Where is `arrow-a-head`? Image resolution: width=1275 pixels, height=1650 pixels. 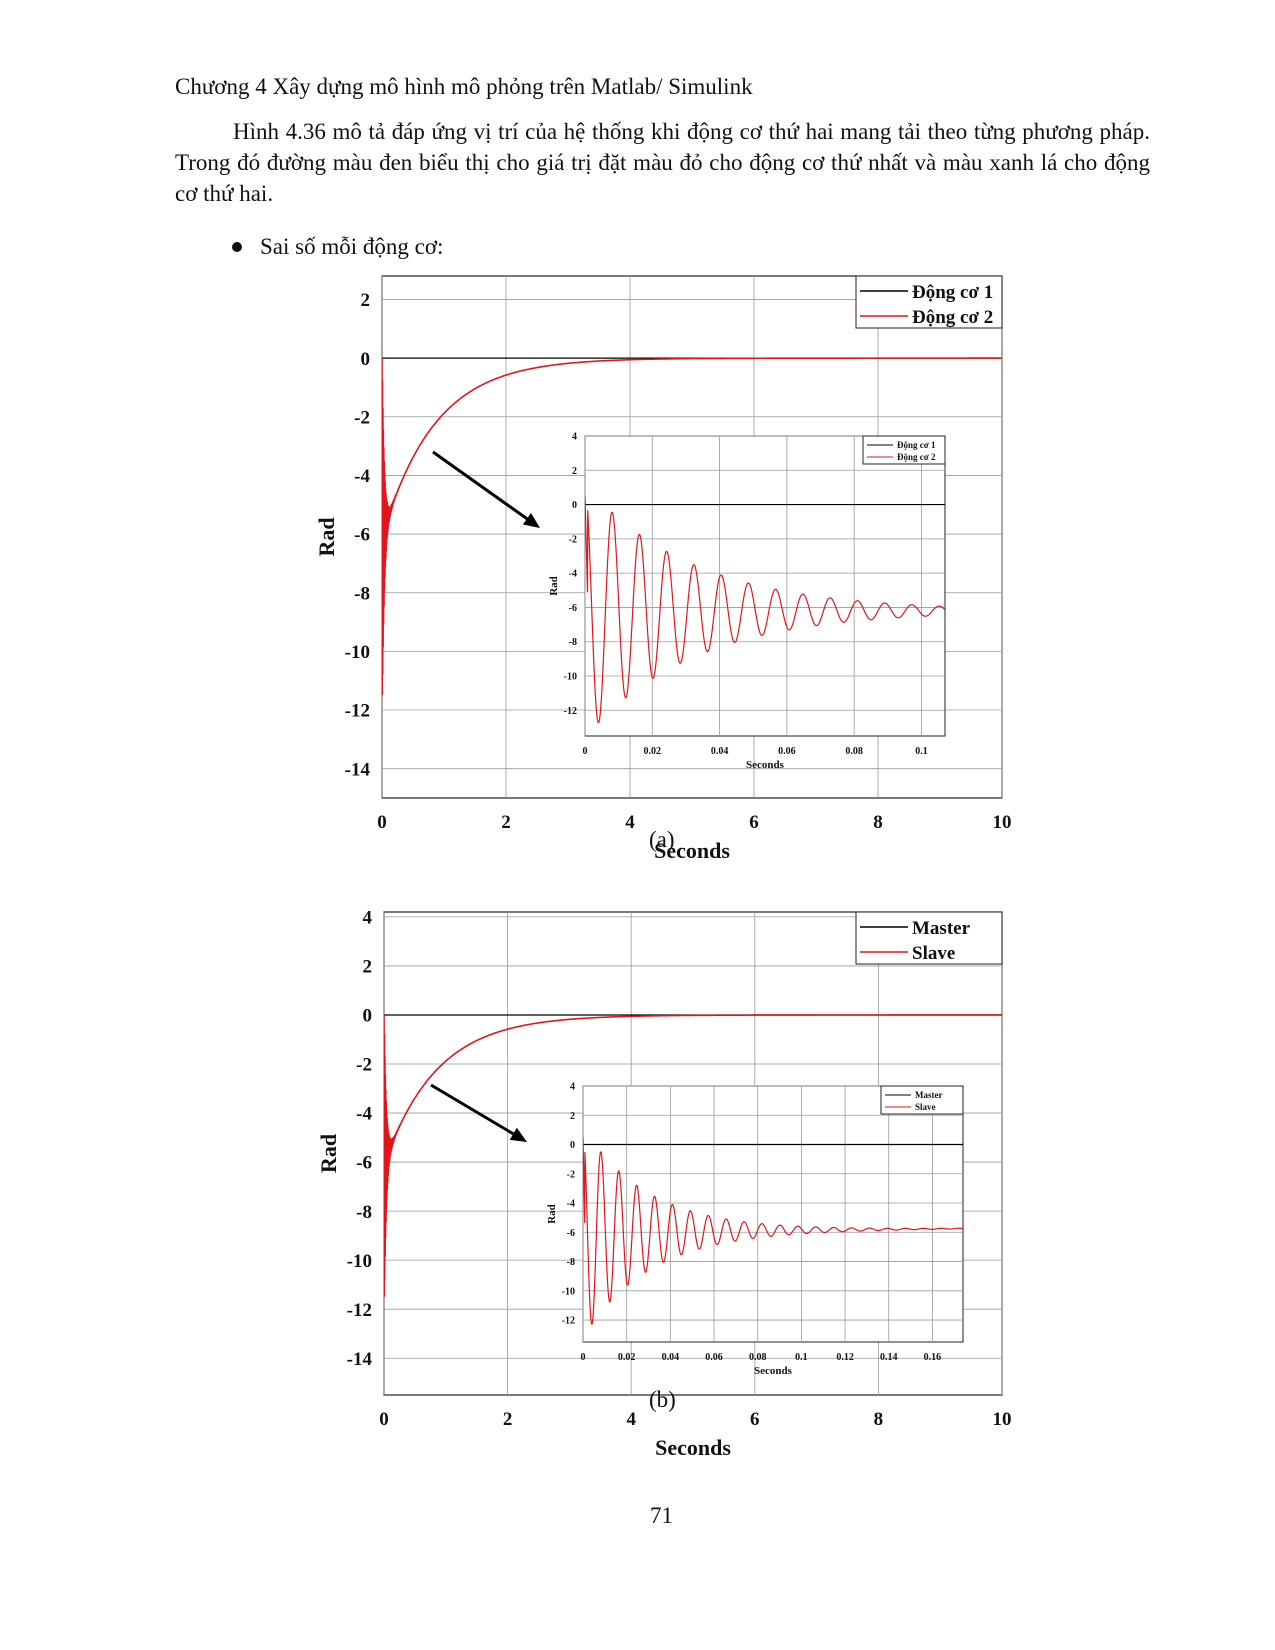 arrow-a-head is located at coordinates (531, 520).